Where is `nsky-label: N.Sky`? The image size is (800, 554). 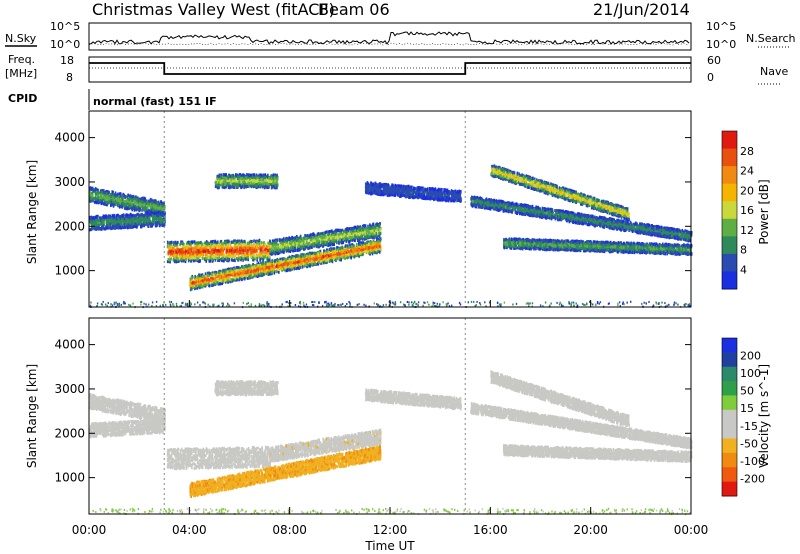 nsky-label: N.Sky is located at coordinates (21, 38).